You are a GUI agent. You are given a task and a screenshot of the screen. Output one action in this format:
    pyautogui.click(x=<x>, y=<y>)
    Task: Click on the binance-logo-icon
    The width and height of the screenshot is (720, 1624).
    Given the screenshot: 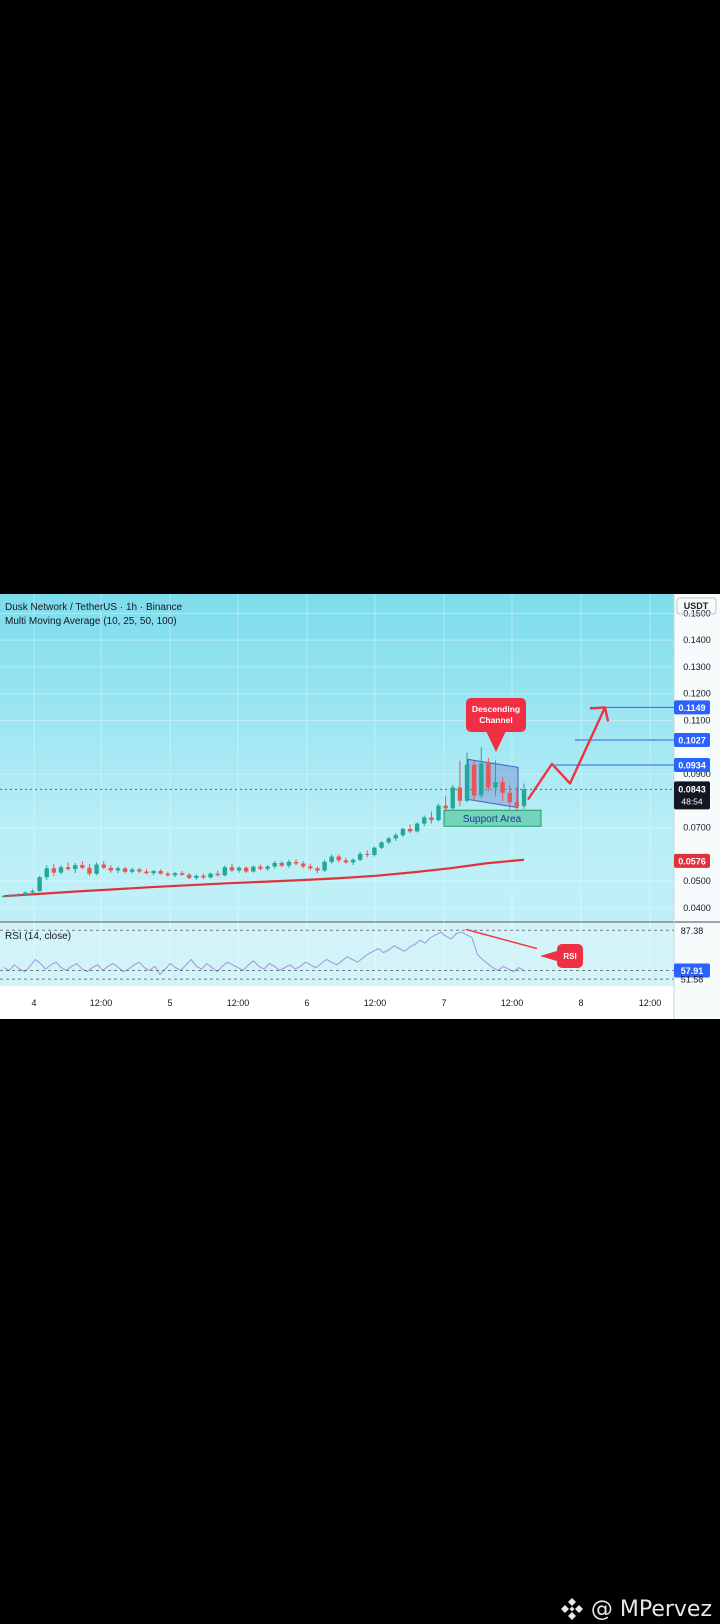 What is the action you would take?
    pyautogui.click(x=571, y=1609)
    